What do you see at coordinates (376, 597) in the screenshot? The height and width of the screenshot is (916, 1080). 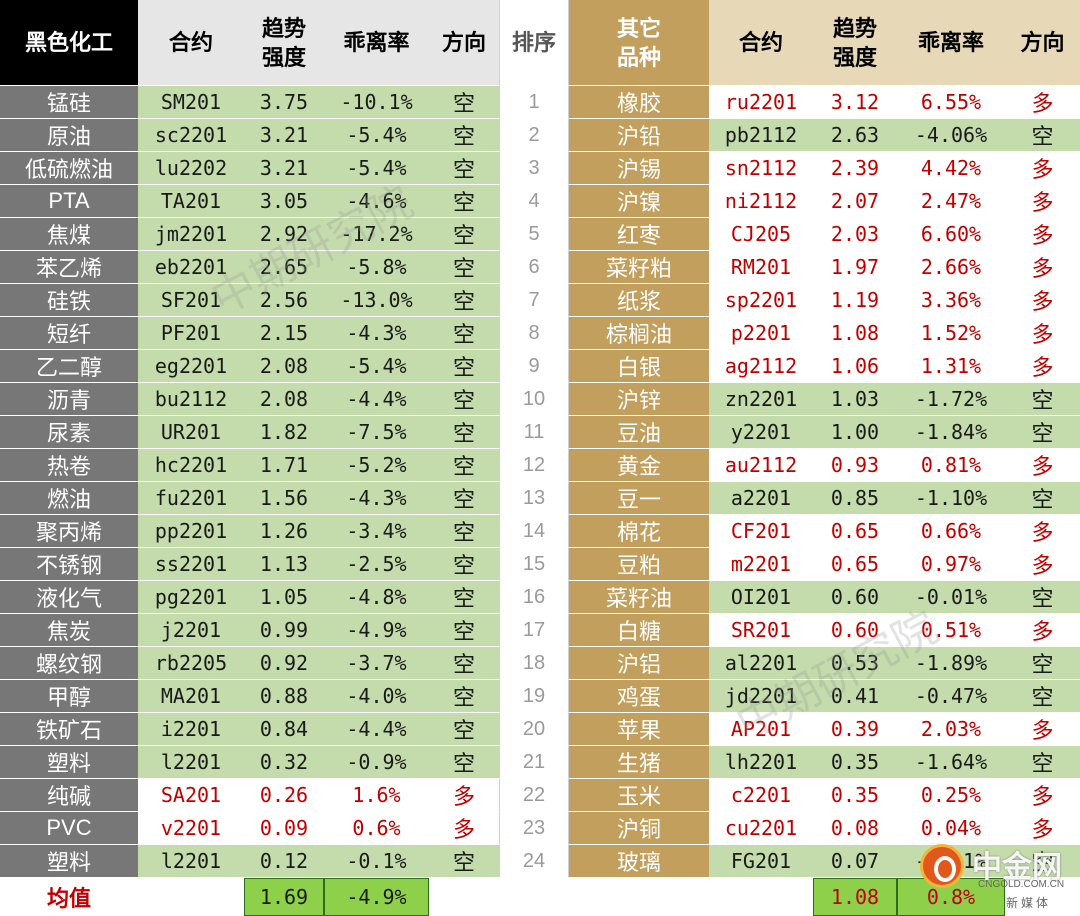 I see `left-row-deviation: -4.8%` at bounding box center [376, 597].